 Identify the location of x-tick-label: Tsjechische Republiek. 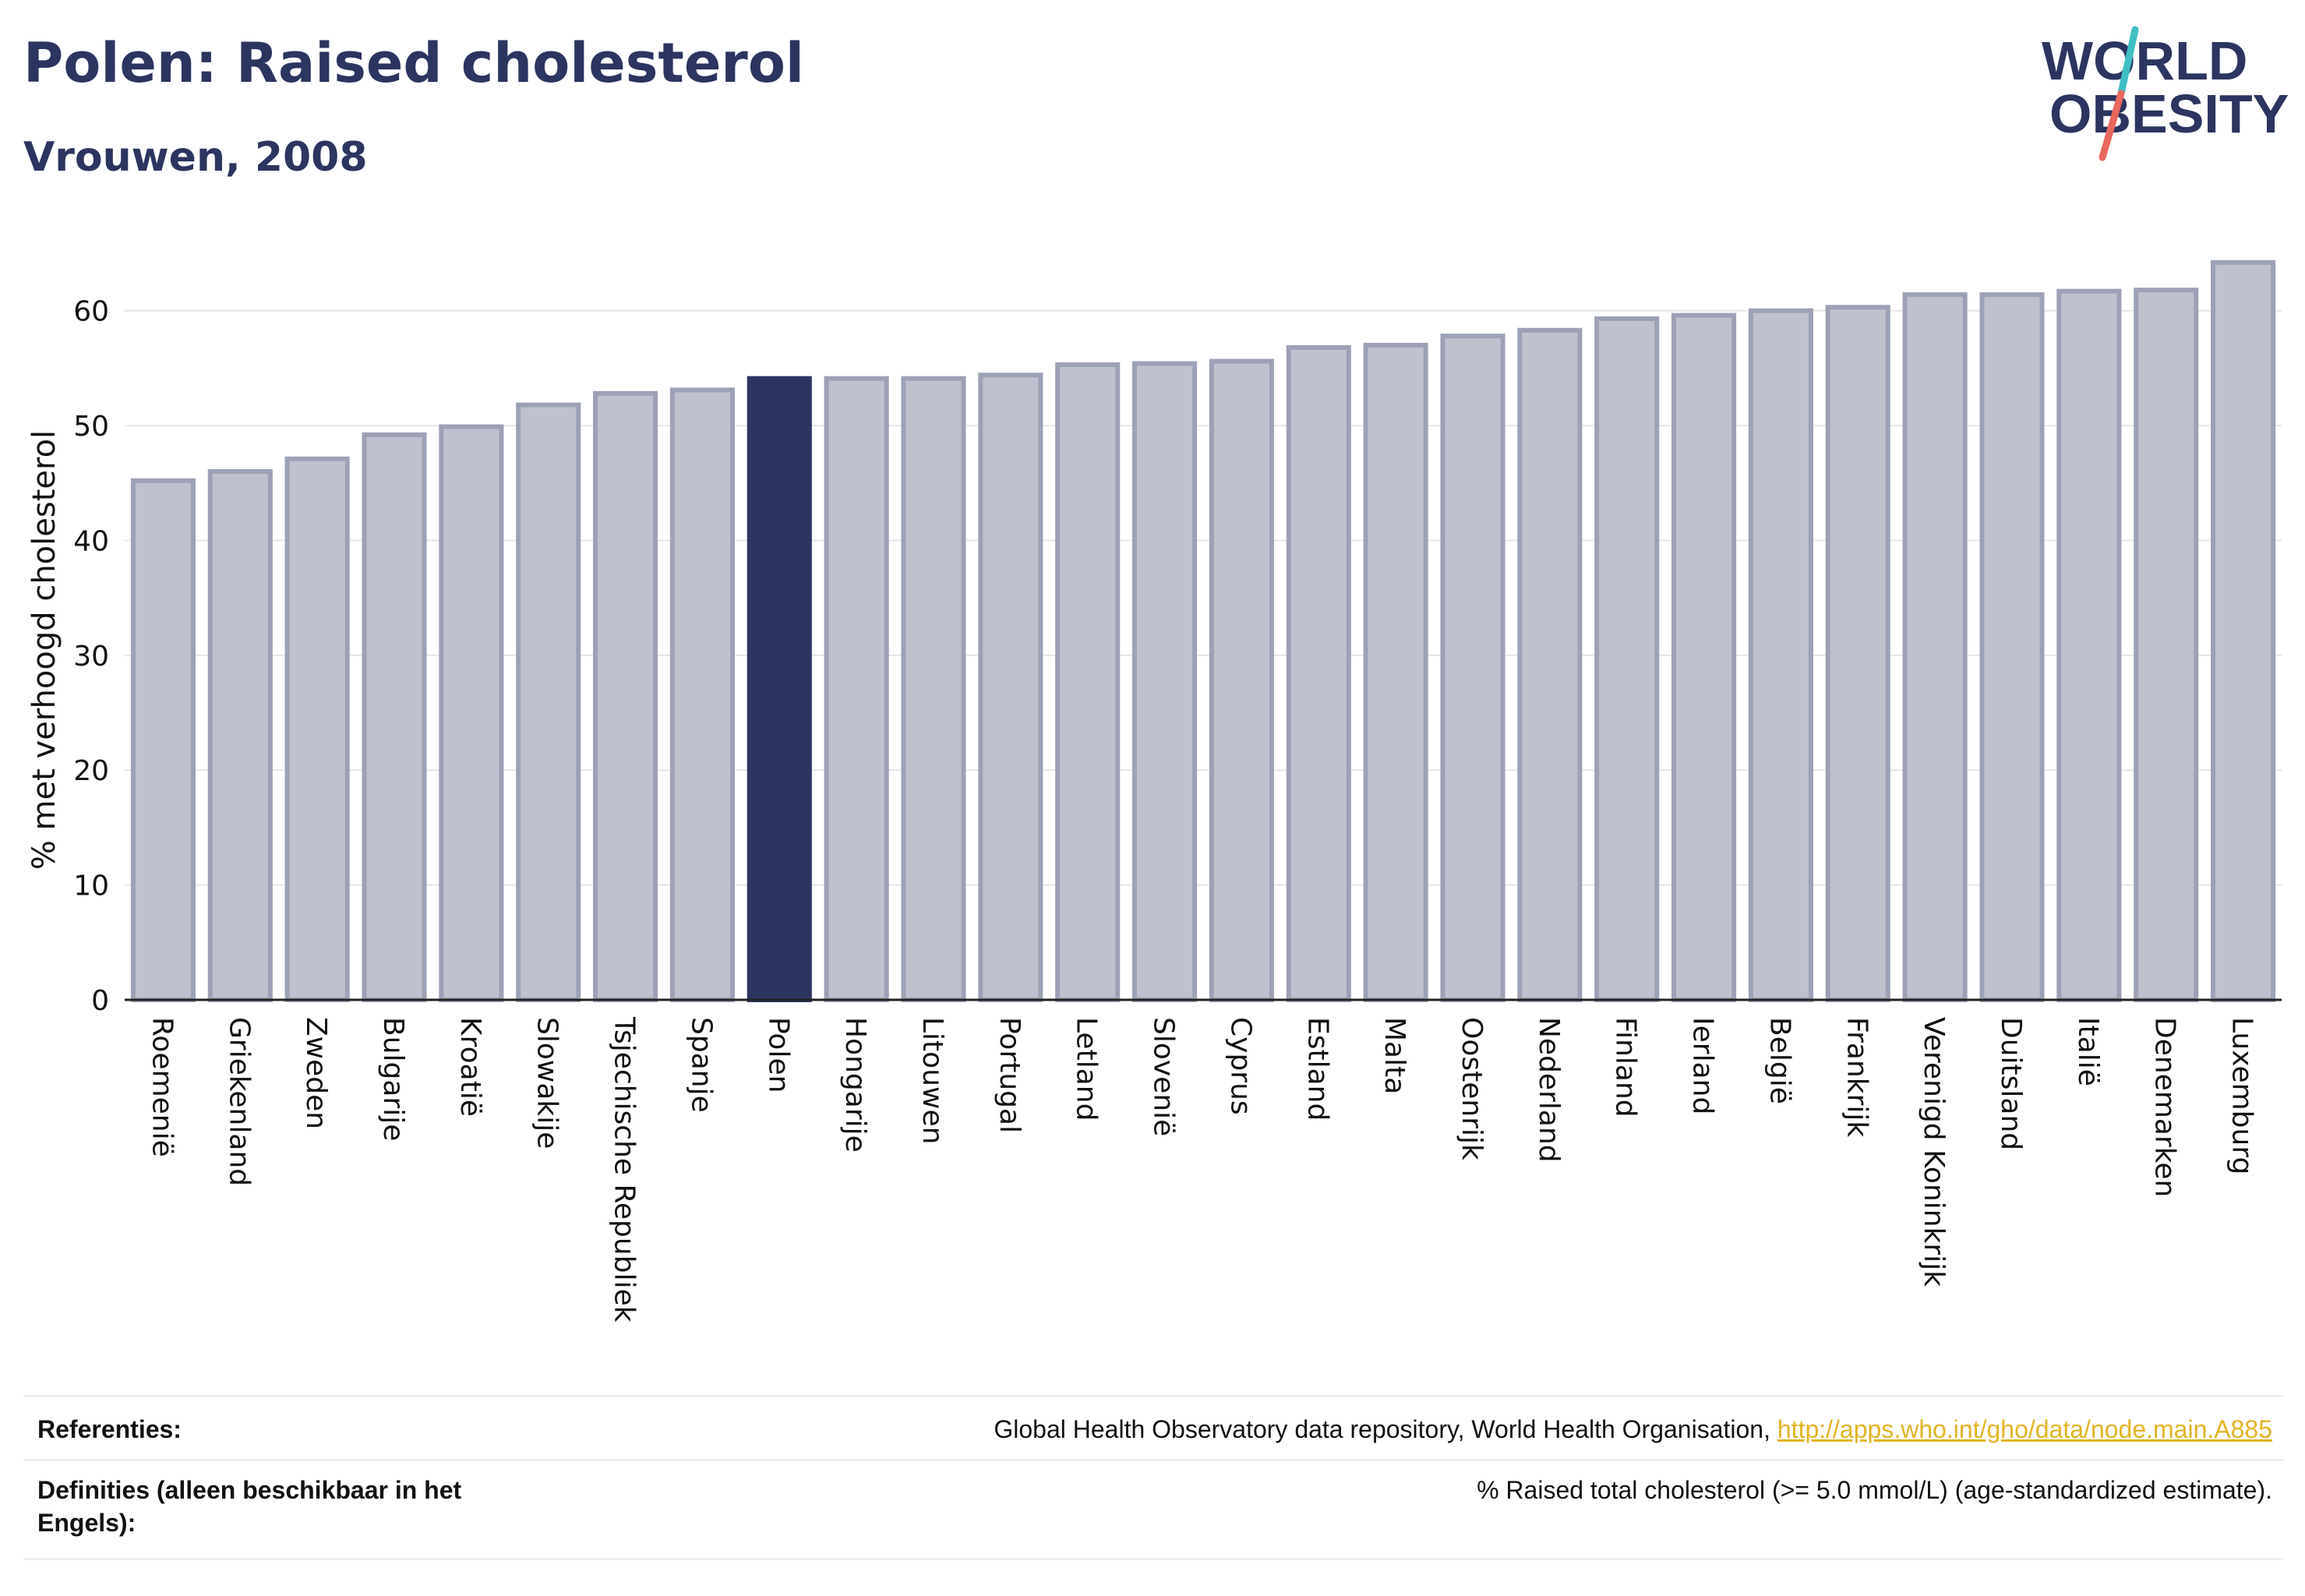
(625, 1169).